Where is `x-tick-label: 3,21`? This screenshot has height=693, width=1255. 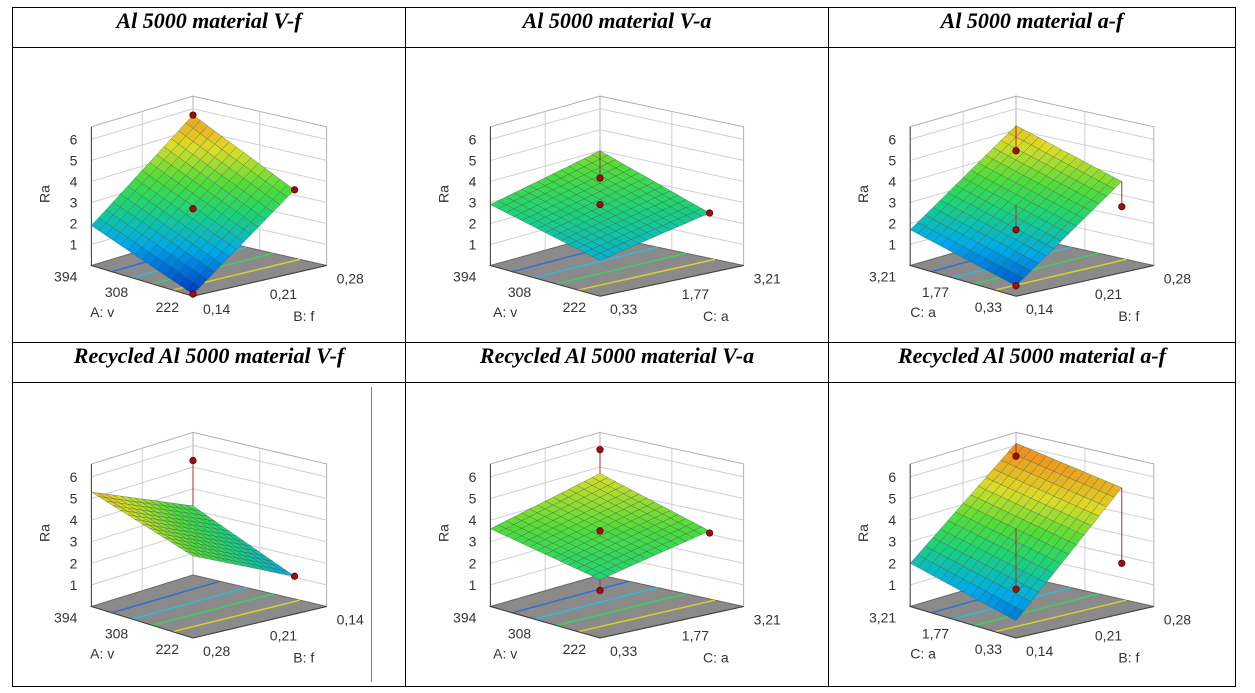
x-tick-label: 3,21 is located at coordinates (882, 277).